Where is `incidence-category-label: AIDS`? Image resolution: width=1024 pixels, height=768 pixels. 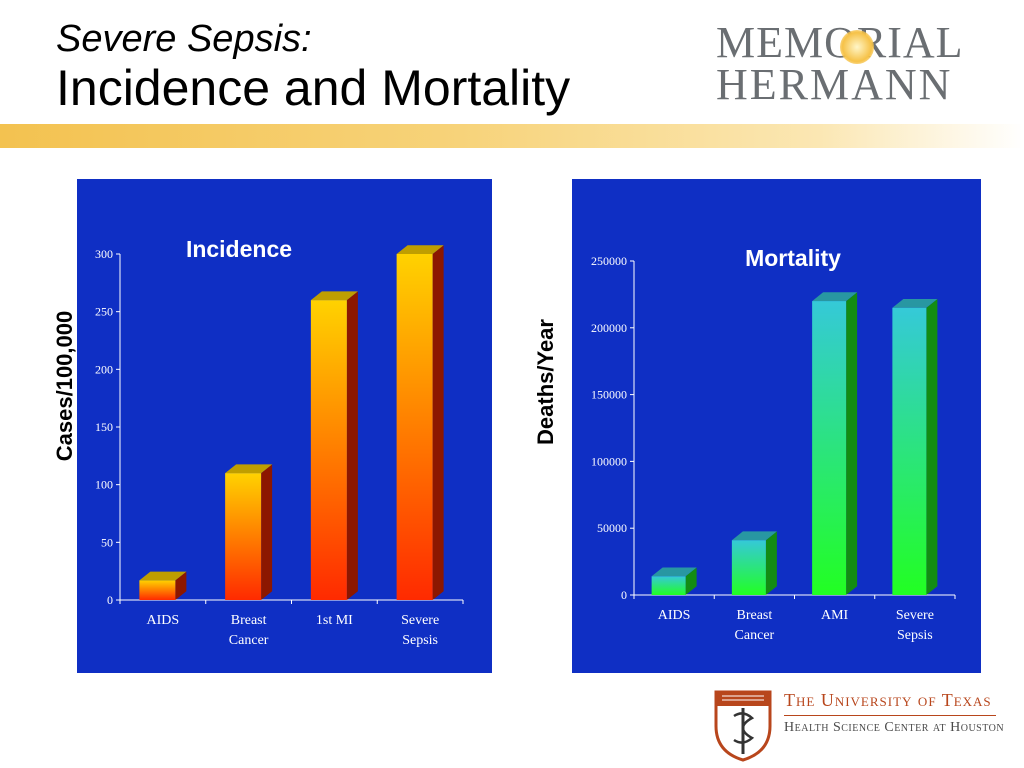 incidence-category-label: AIDS is located at coordinates (163, 620).